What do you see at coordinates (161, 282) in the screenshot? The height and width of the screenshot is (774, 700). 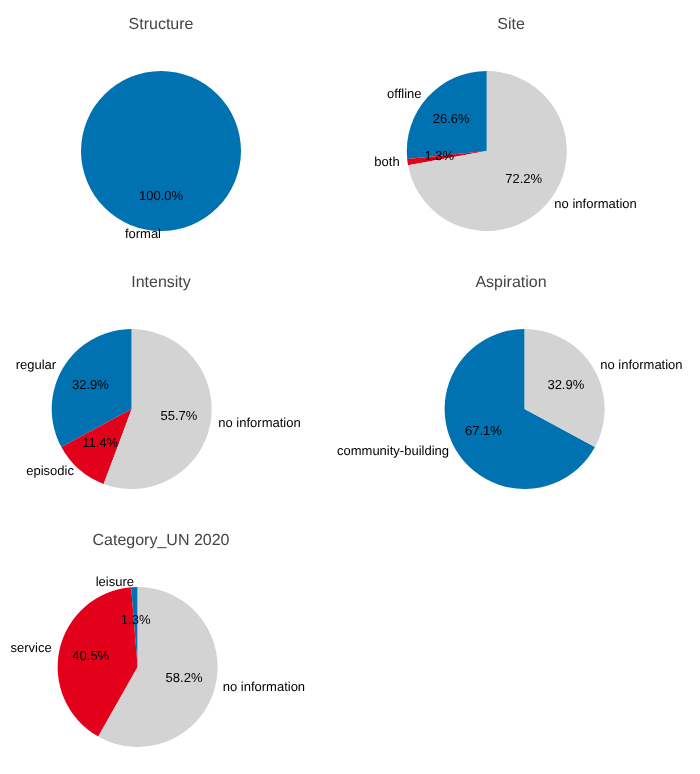 I see `chart-title: Intensity` at bounding box center [161, 282].